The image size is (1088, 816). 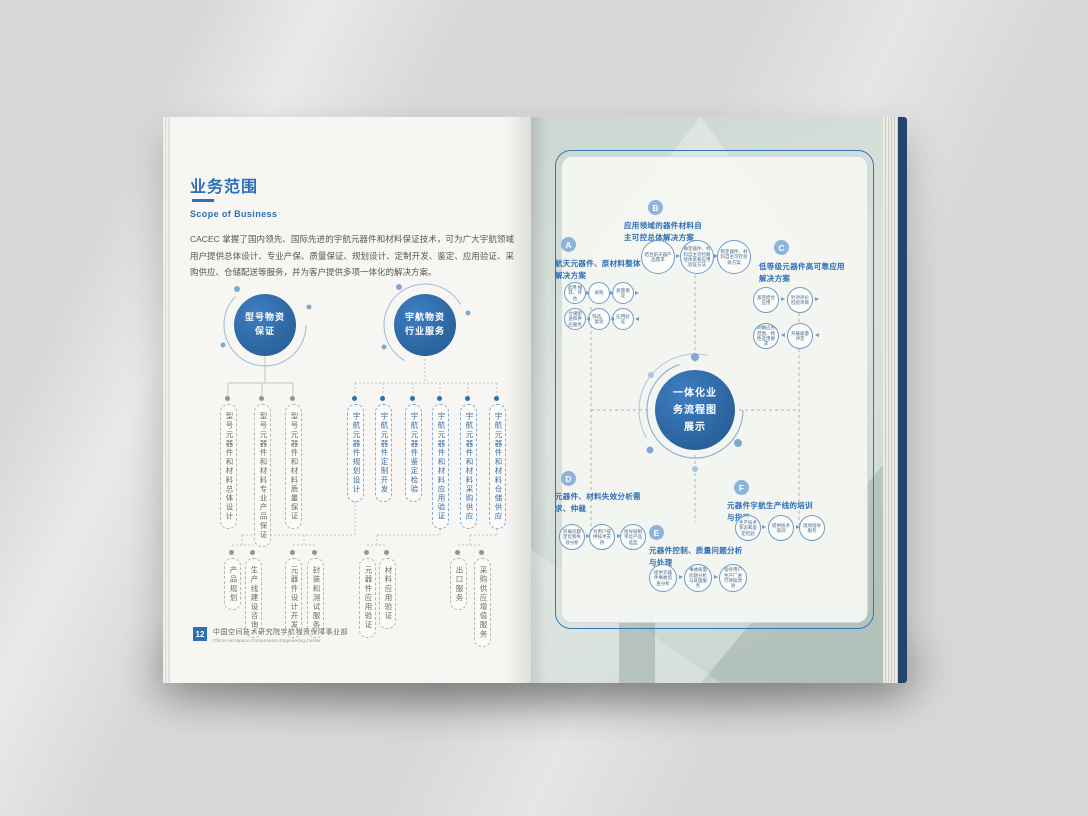 What do you see at coordinates (623, 319) in the screenshot?
I see `flow-node: 应用验证` at bounding box center [623, 319].